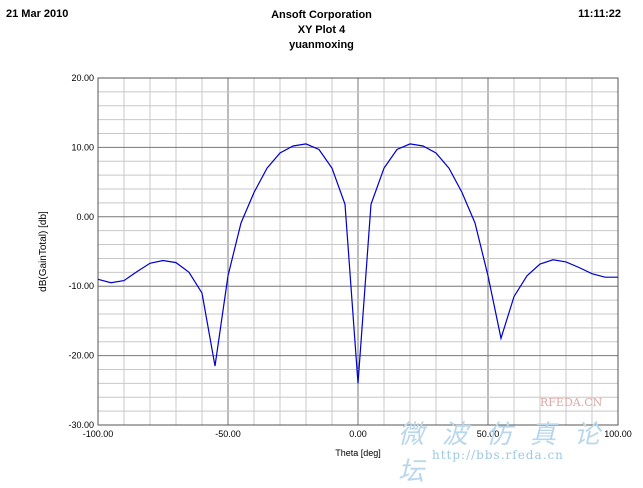 The width and height of the screenshot is (643, 488). I want to click on plot-title: XY Plot 4, so click(321, 30).